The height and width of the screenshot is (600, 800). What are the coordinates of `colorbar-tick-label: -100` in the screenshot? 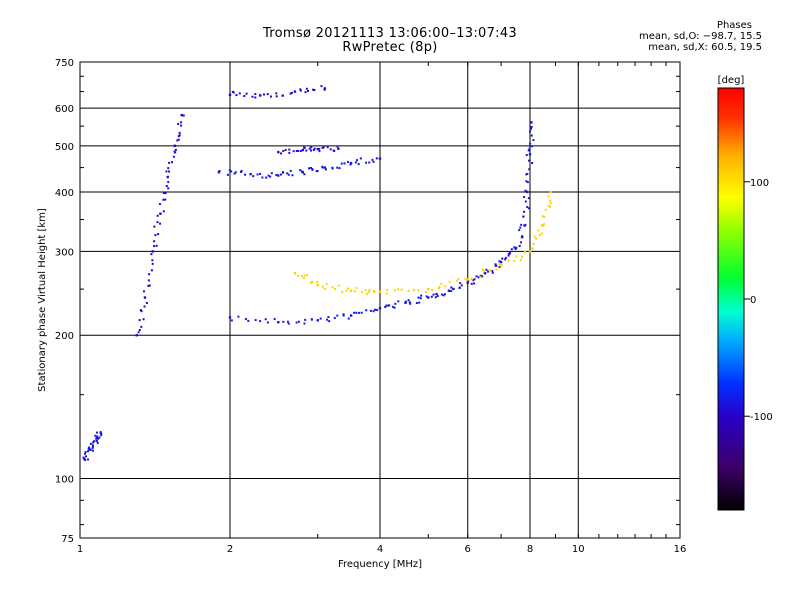 It's located at (761, 417).